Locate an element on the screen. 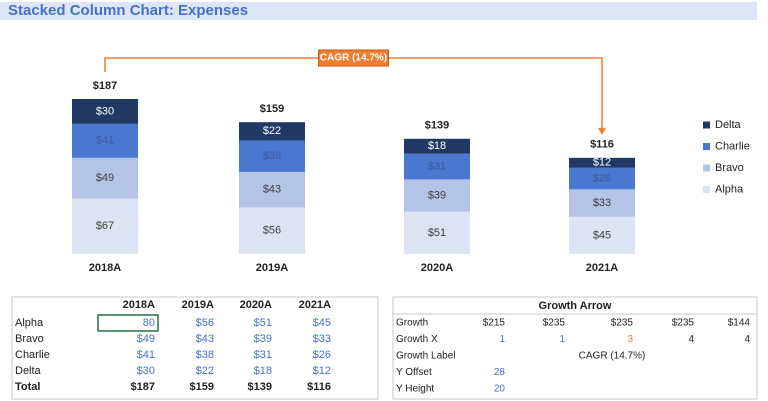  data-label: $12 is located at coordinates (602, 163).